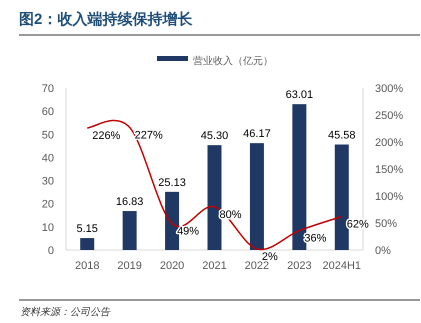 Image resolution: width=421 pixels, height=323 pixels. Describe the element at coordinates (389, 170) in the screenshot. I see `y2-tick-label: 150%` at that location.